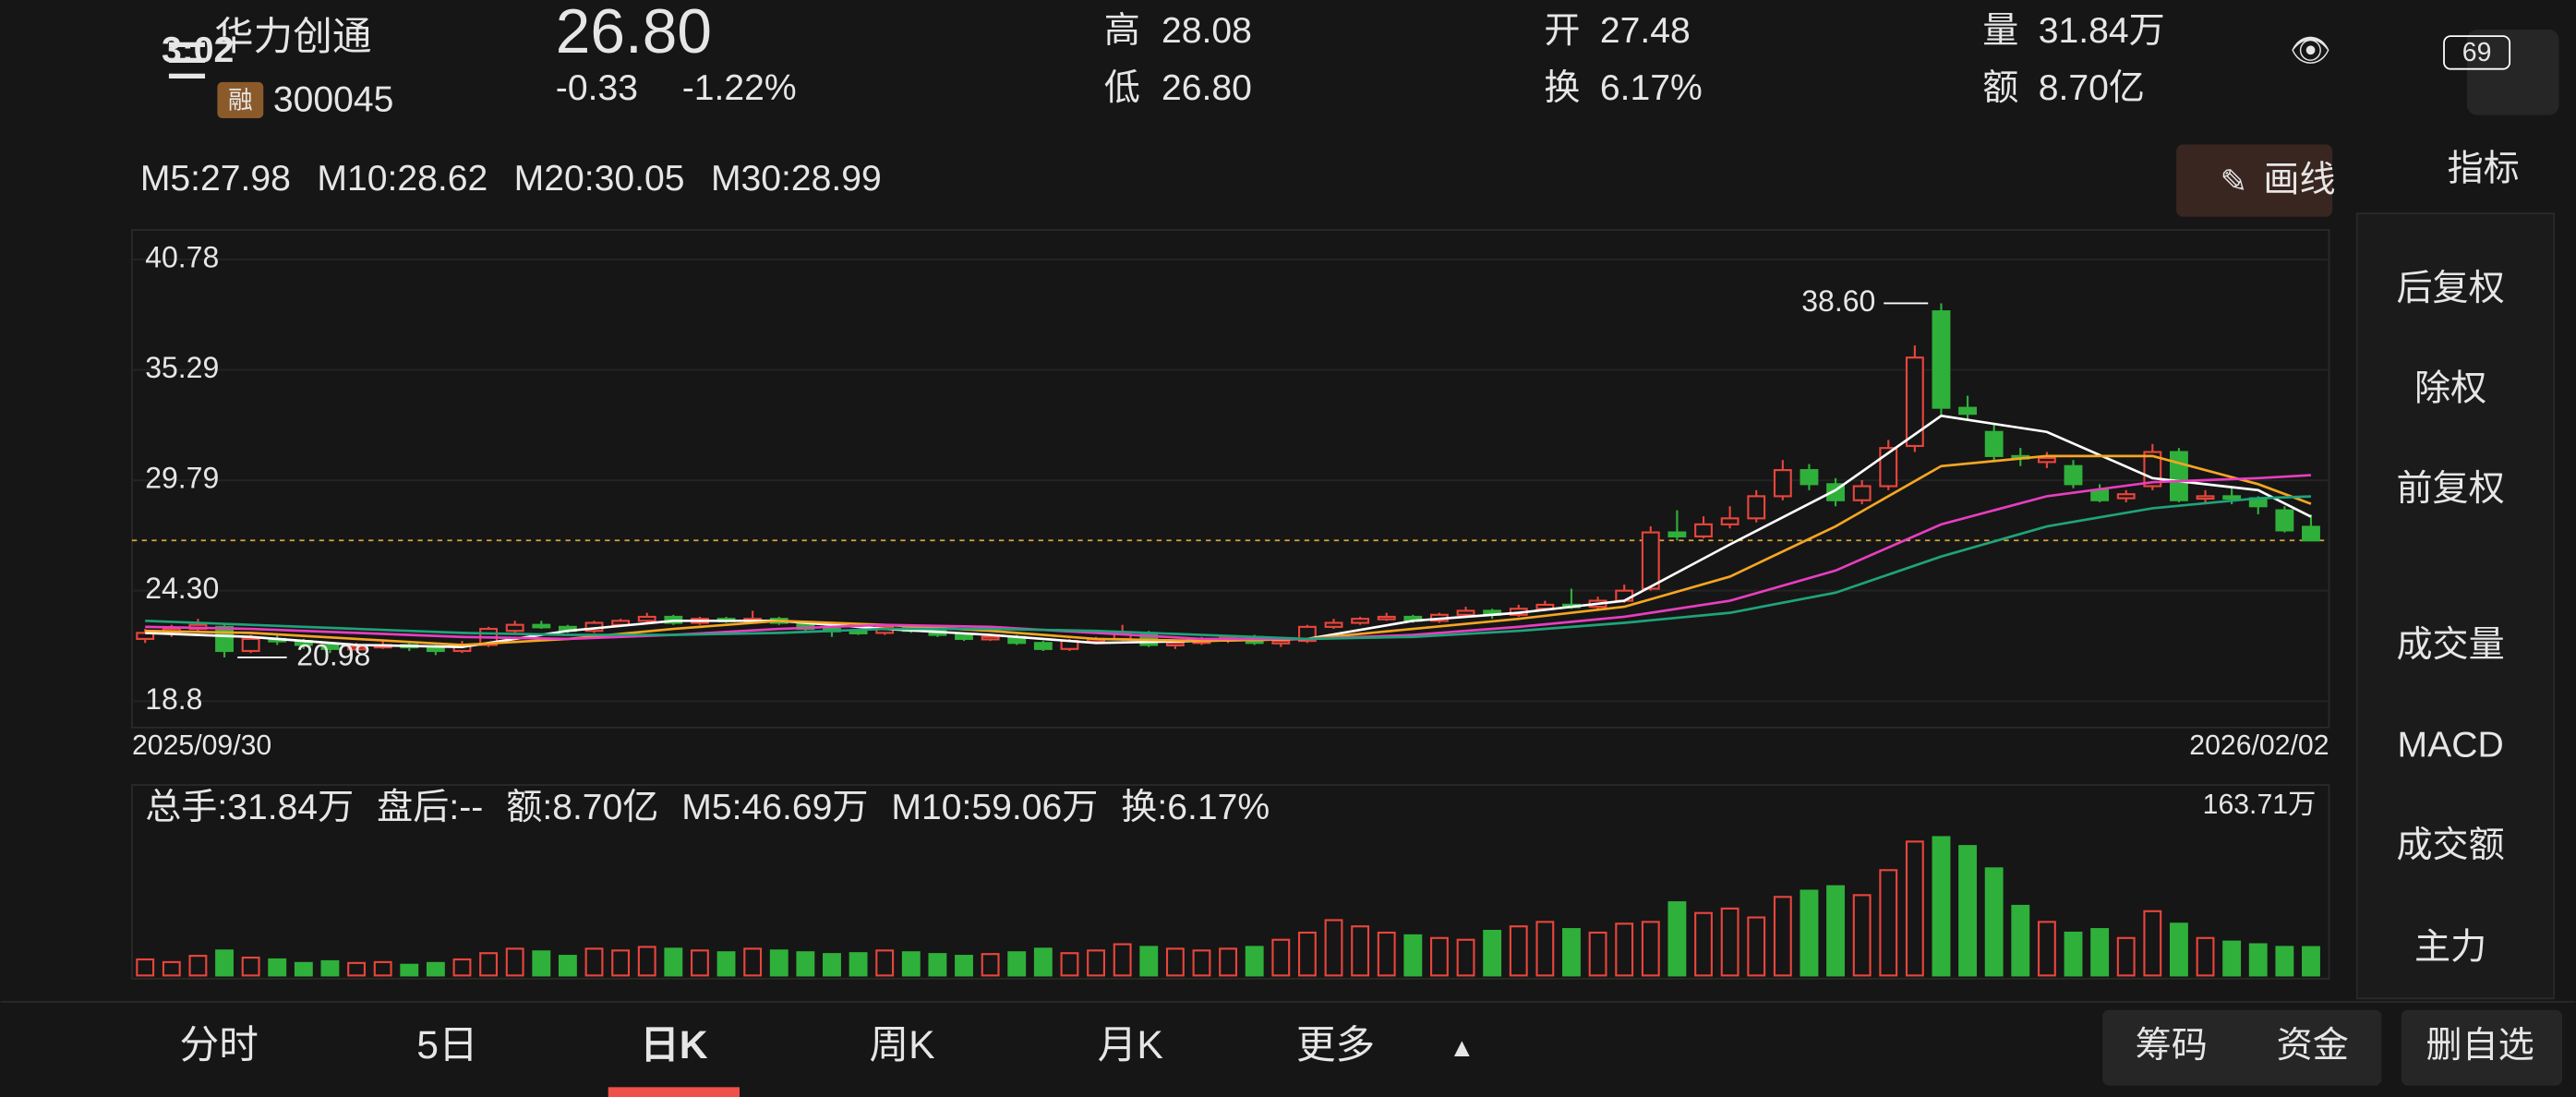 Image resolution: width=2576 pixels, height=1097 pixels. What do you see at coordinates (2299, 180) in the screenshot?
I see `draw-button-label: 画线` at bounding box center [2299, 180].